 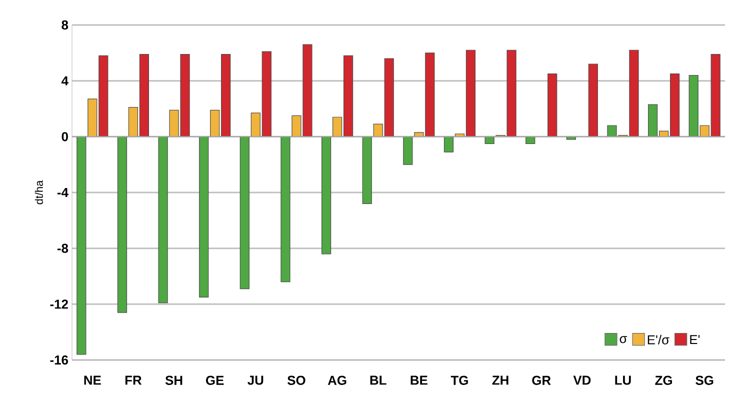 What do you see at coordinates (541, 380) in the screenshot?
I see `x-tick-label: GR` at bounding box center [541, 380].